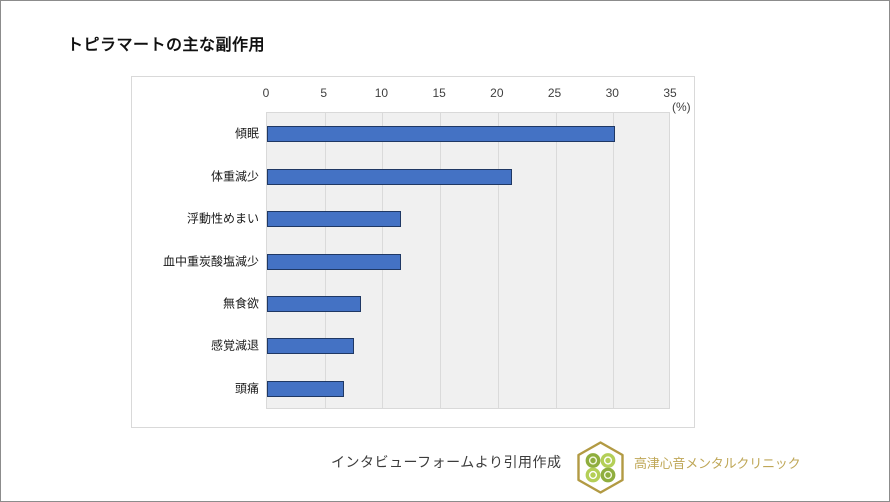 This screenshot has width=890, height=502. I want to click on x-axis-tick-label: 5, so click(324, 93).